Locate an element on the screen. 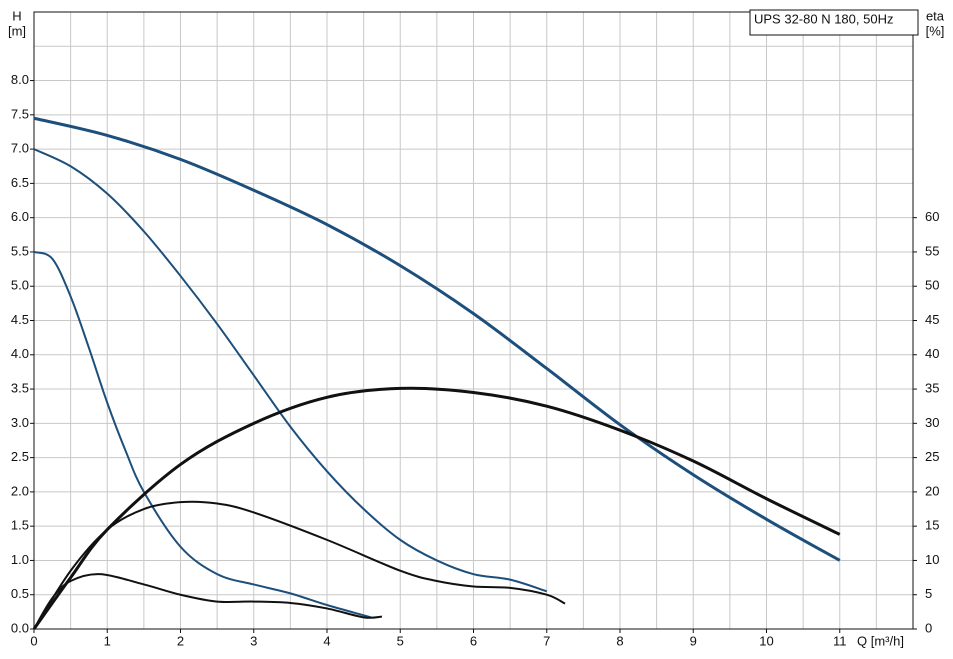 The image size is (953, 659). x-axis-label: Q [m³/h] is located at coordinates (880, 640).